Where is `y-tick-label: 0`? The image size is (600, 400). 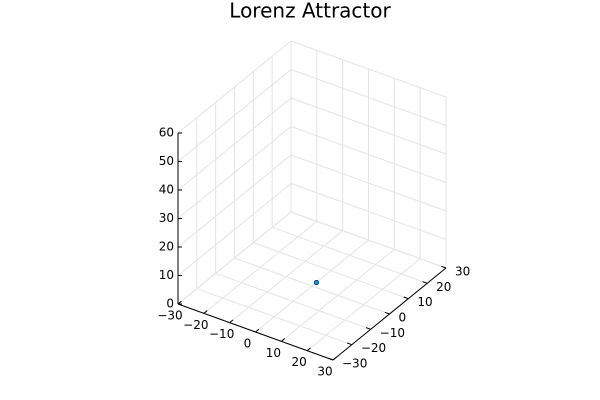
y-tick-label: 0 is located at coordinates (403, 318).